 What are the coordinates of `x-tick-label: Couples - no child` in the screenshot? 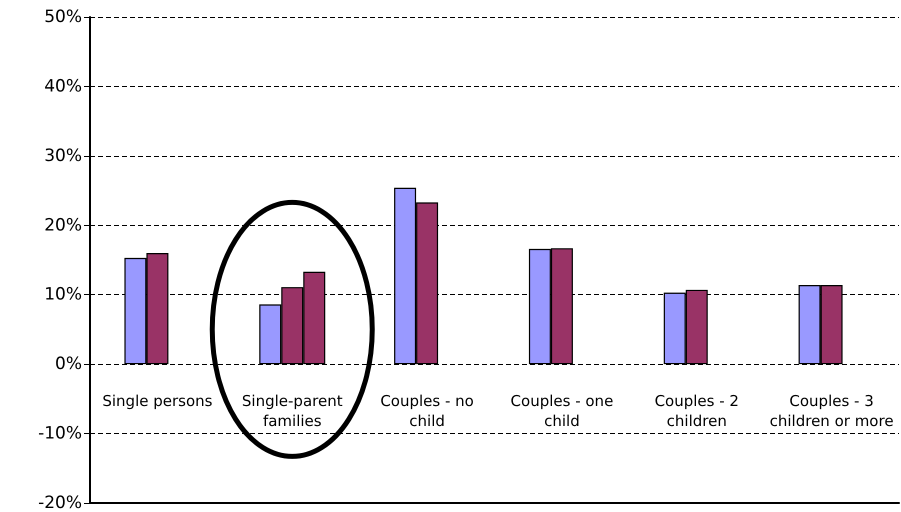 It's located at (427, 411).